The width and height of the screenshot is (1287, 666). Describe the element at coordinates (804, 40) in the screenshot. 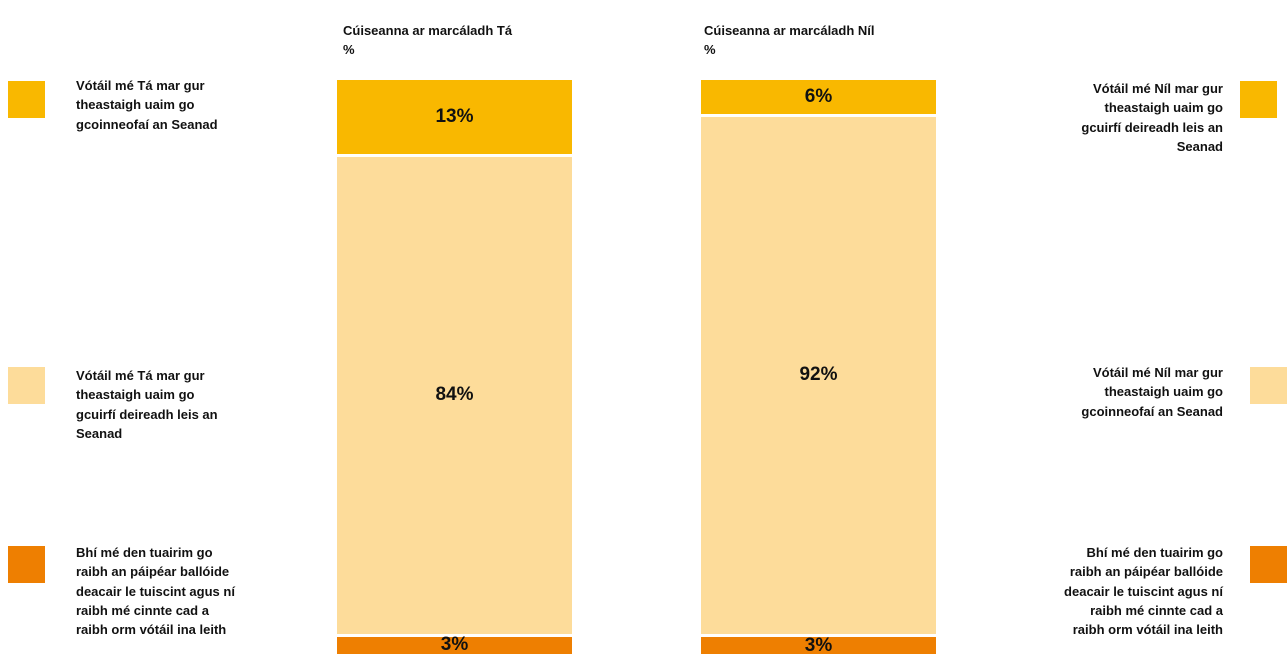

I see `column-title-nil: Cúiseanna ar marcáladh Níl %` at that location.